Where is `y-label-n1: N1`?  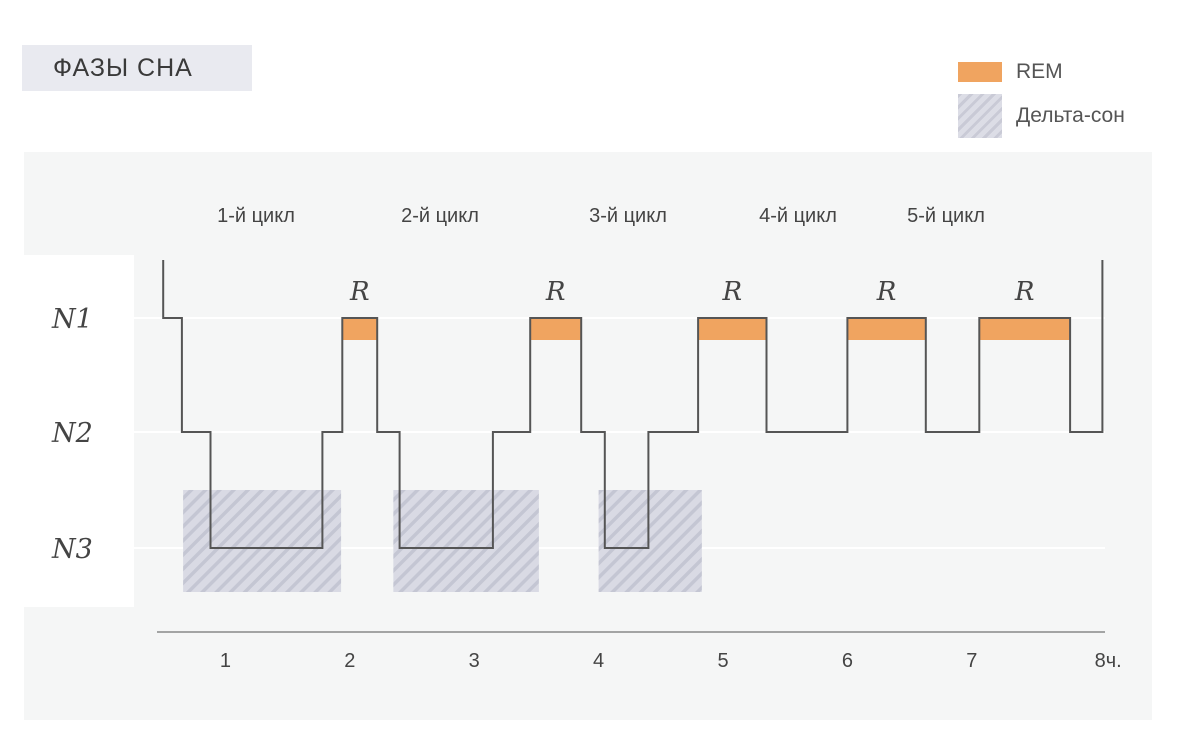 y-label-n1: N1 is located at coordinates (72, 319).